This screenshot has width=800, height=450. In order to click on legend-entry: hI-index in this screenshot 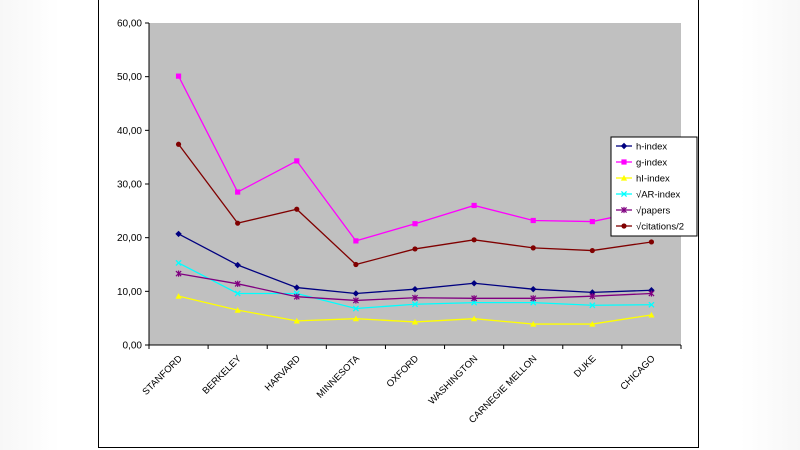, I will do `click(643, 179)`.